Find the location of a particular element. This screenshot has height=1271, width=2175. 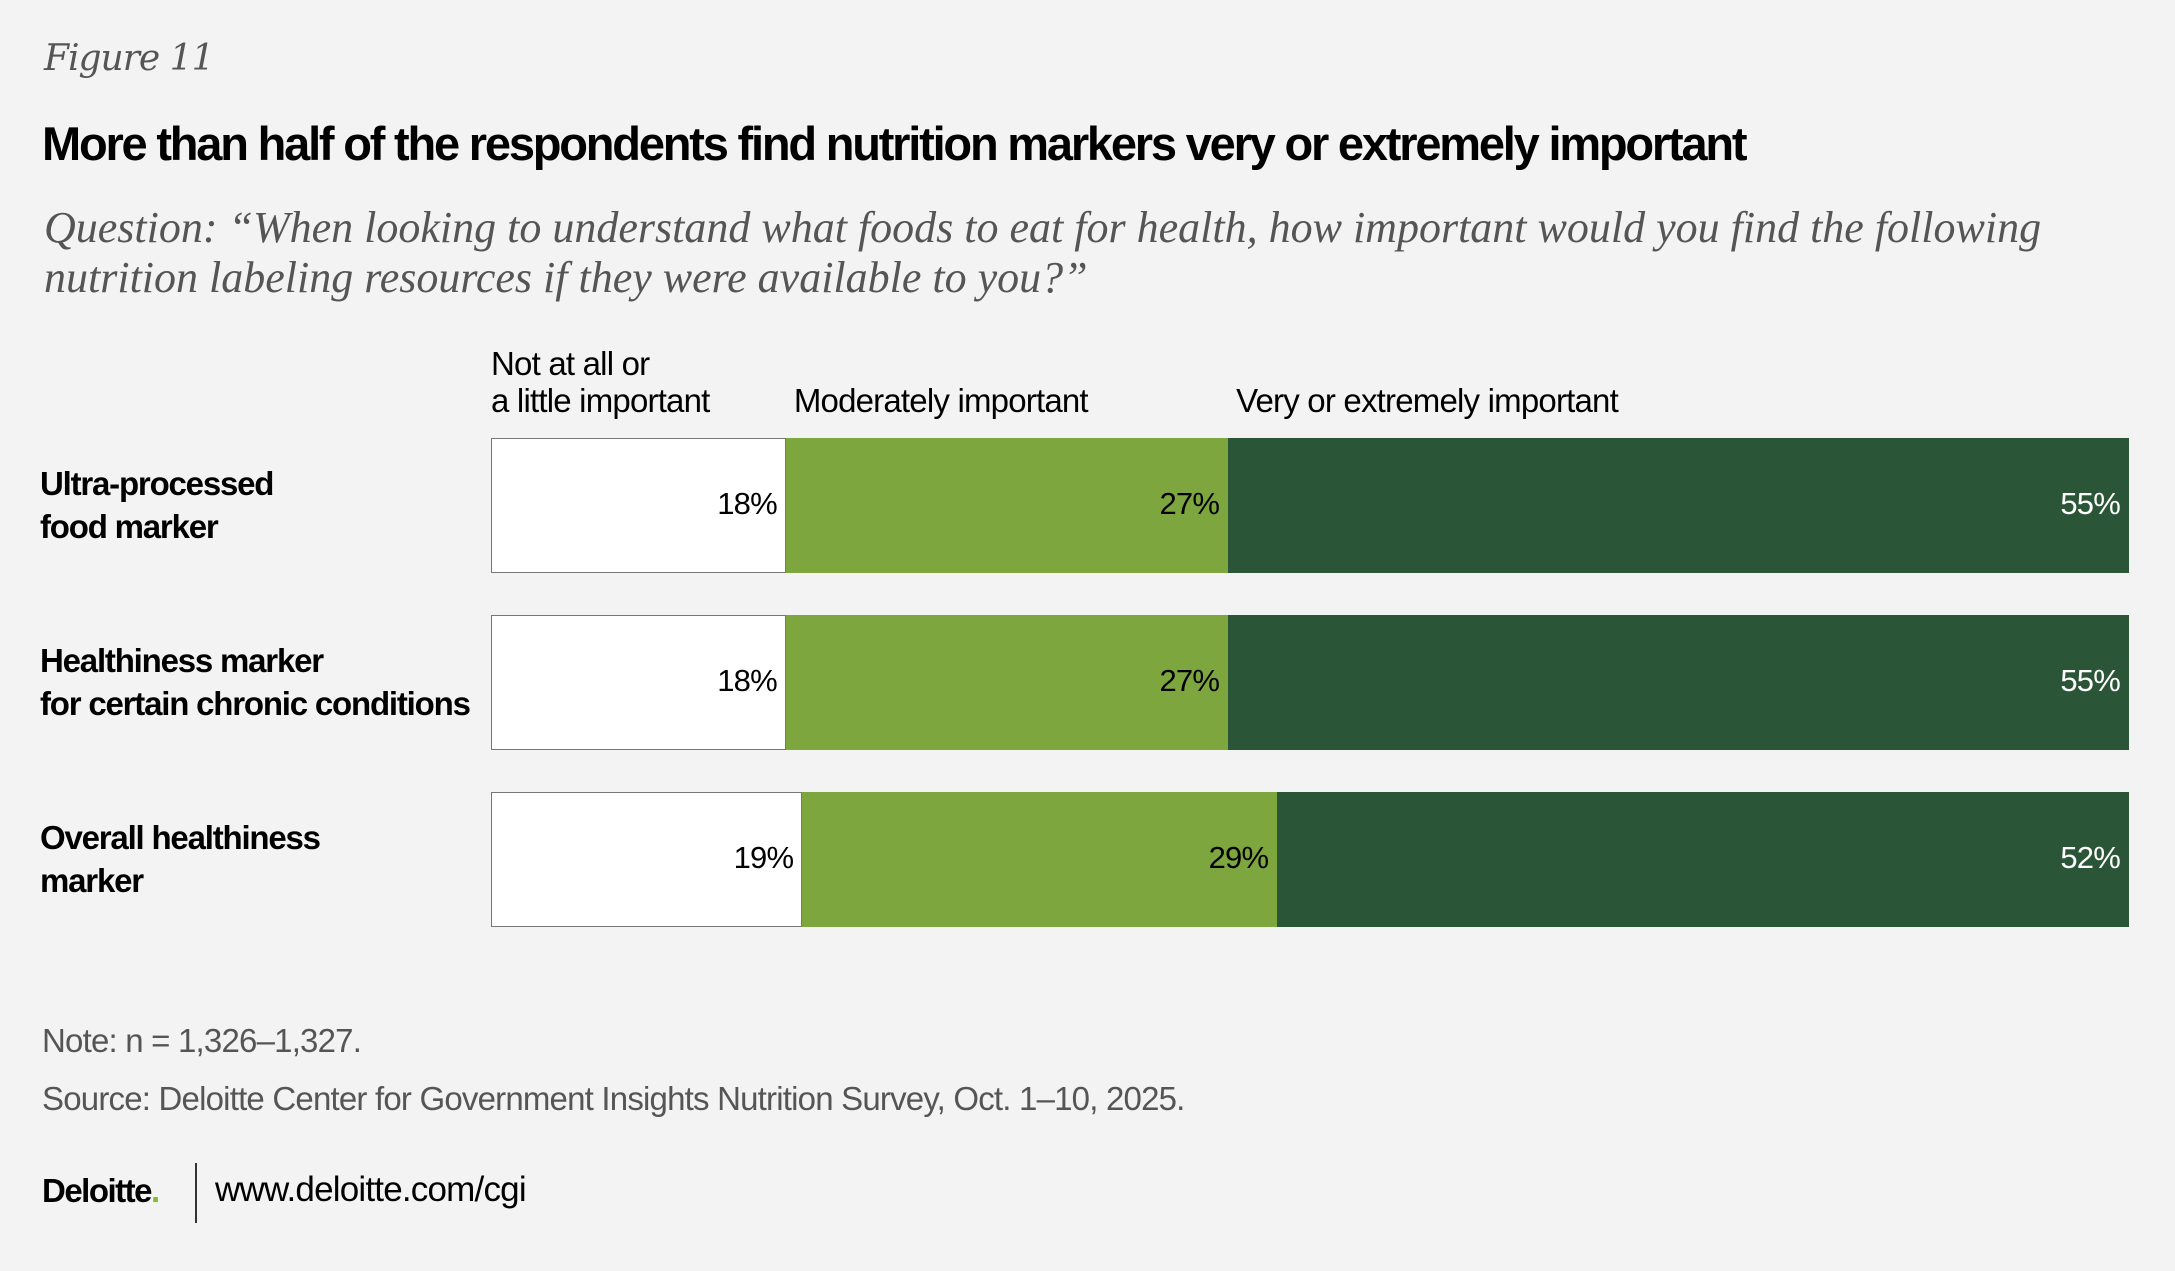

website-link: www.deloitte.com/cgi is located at coordinates (371, 1189).